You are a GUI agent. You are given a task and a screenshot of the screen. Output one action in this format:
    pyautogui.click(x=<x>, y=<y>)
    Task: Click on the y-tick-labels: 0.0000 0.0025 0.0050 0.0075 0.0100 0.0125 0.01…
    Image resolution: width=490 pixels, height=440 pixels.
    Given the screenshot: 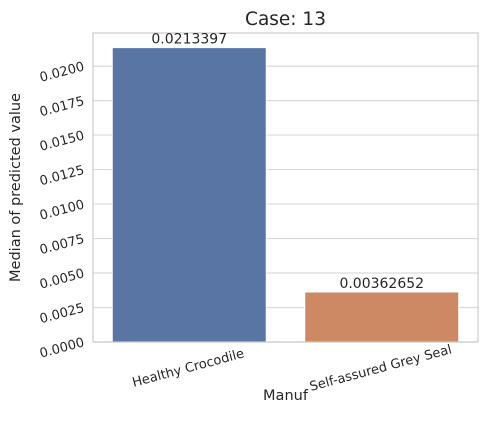 What is the action you would take?
    pyautogui.click(x=62, y=210)
    